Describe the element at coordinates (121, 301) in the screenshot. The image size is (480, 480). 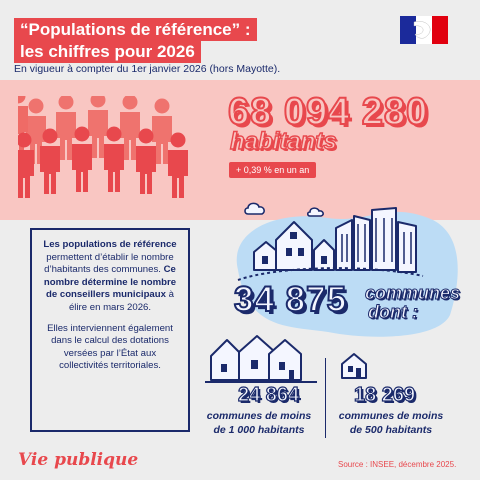
I see `info-text-2: à élire en mars 2026.` at that location.